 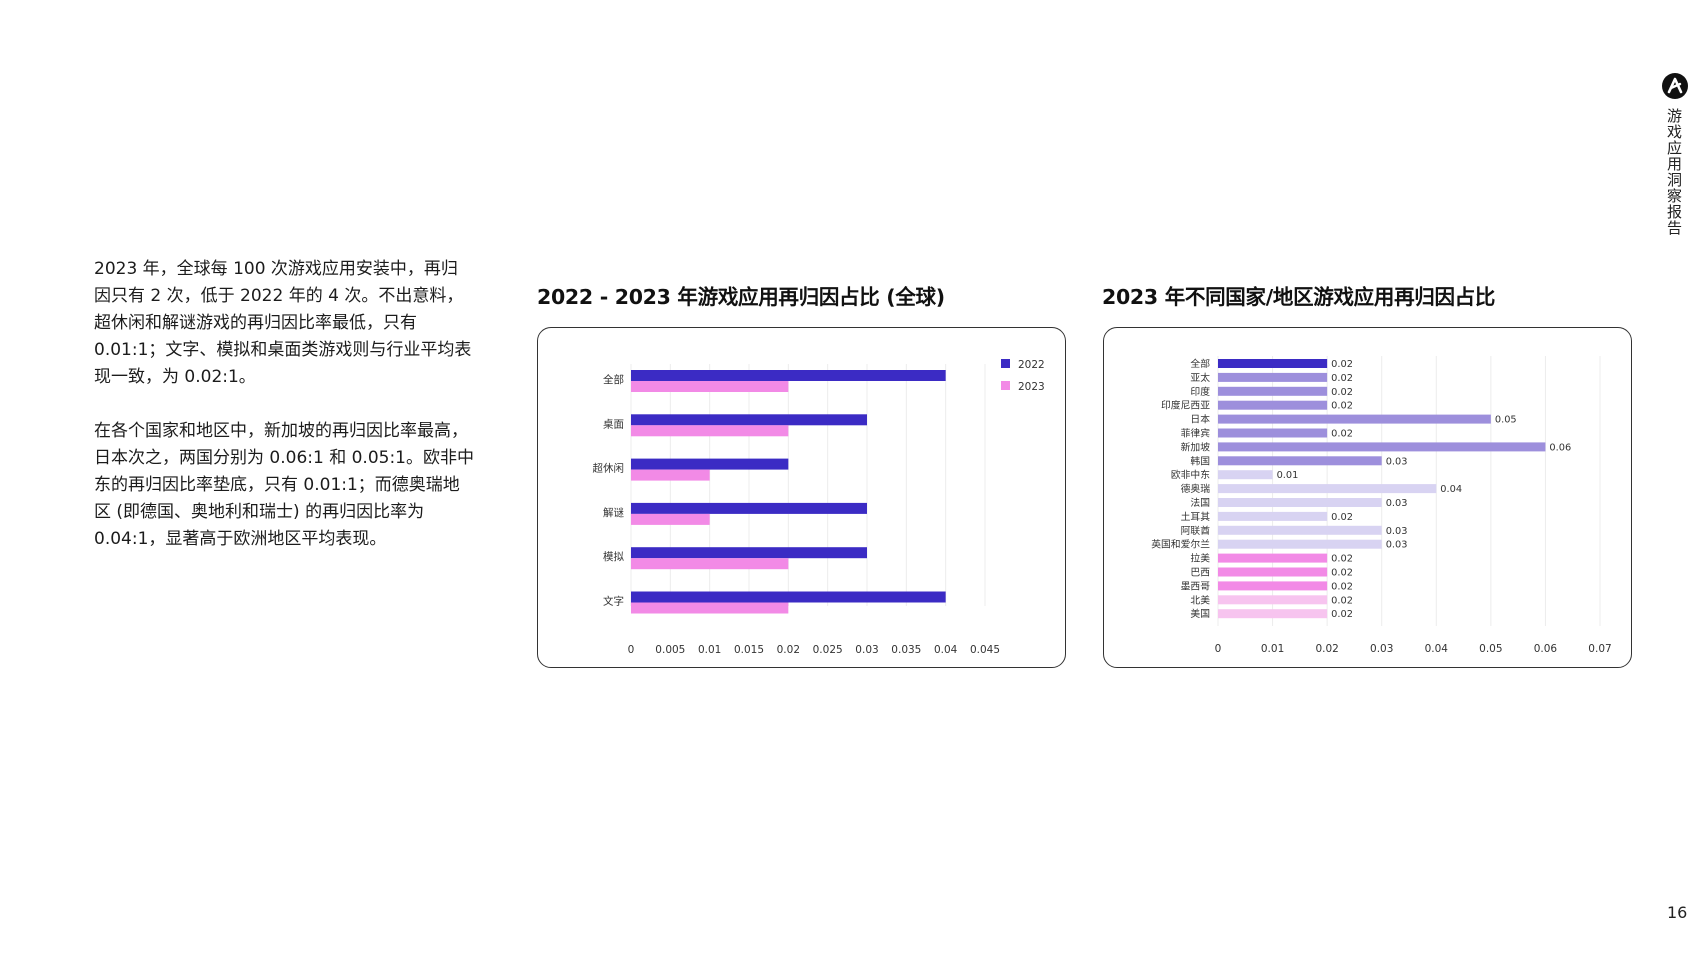 What do you see at coordinates (1490, 649) in the screenshot?
I see `x-tick-label: 0.05` at bounding box center [1490, 649].